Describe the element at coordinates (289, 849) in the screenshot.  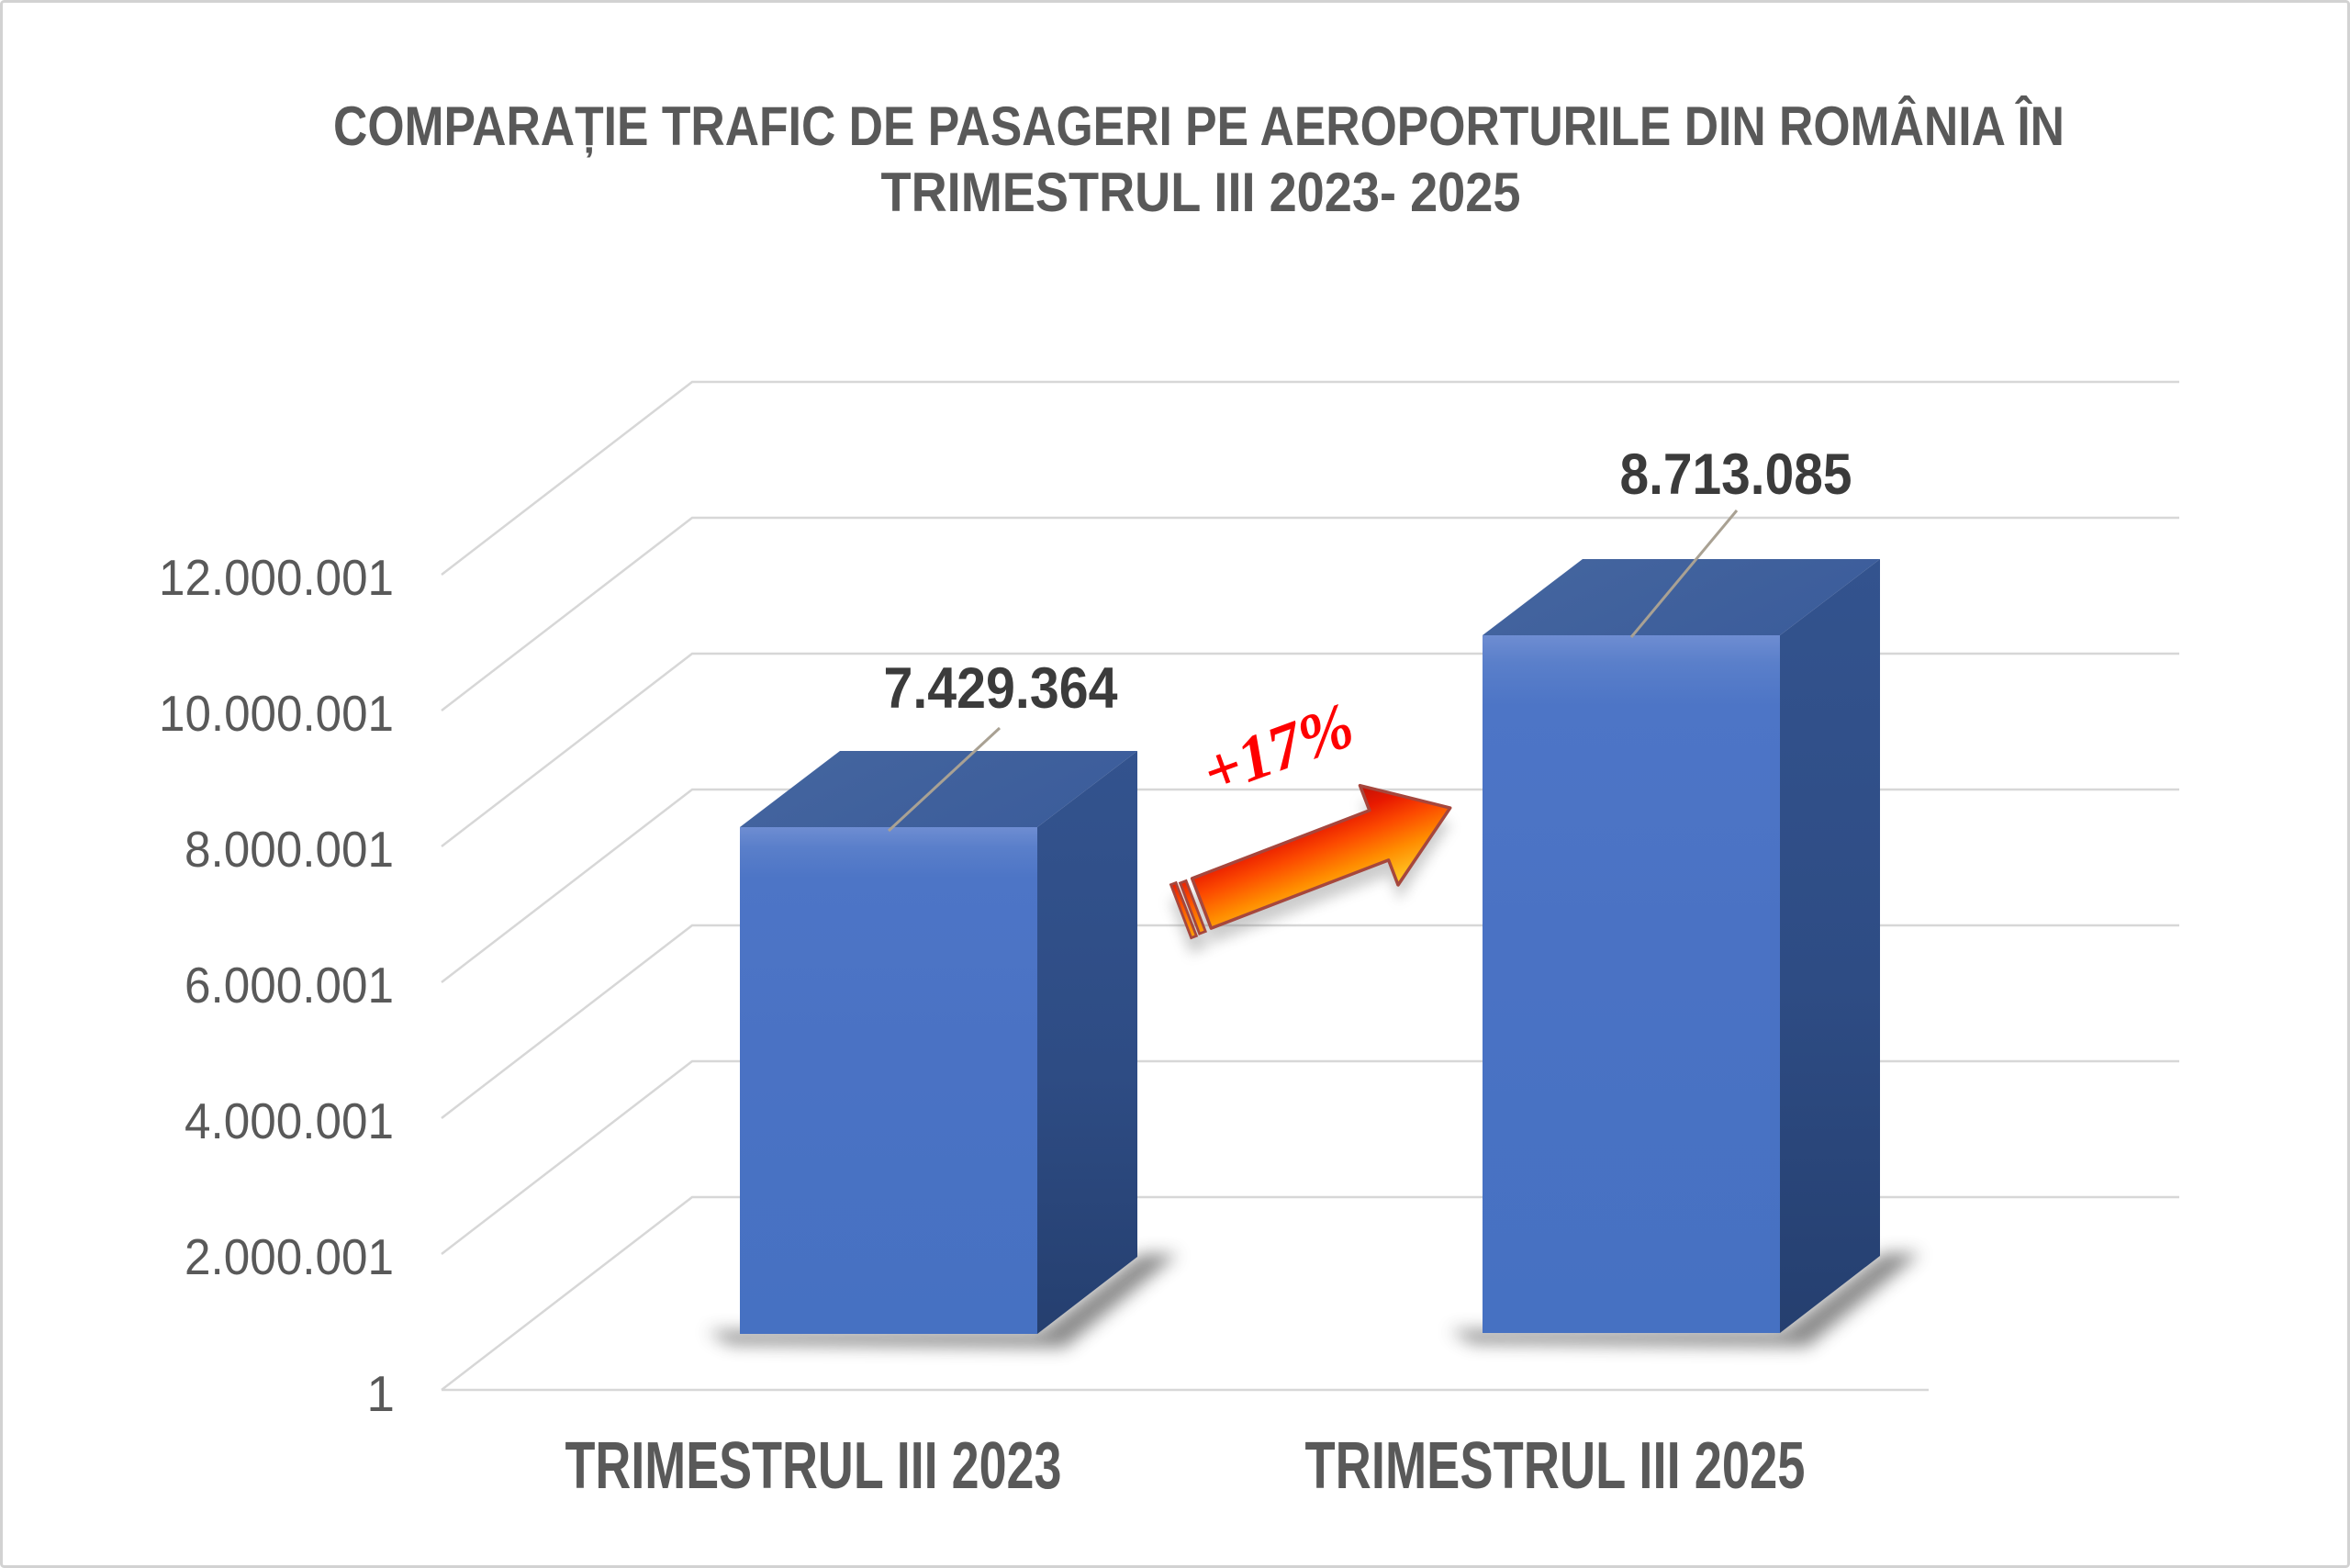
I see `svg-text: 8.000.001` at that location.